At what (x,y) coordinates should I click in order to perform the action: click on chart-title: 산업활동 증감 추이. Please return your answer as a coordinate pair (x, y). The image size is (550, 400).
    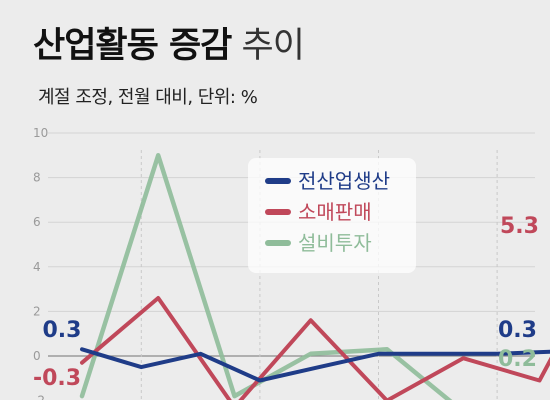
    Looking at the image, I should click on (169, 46).